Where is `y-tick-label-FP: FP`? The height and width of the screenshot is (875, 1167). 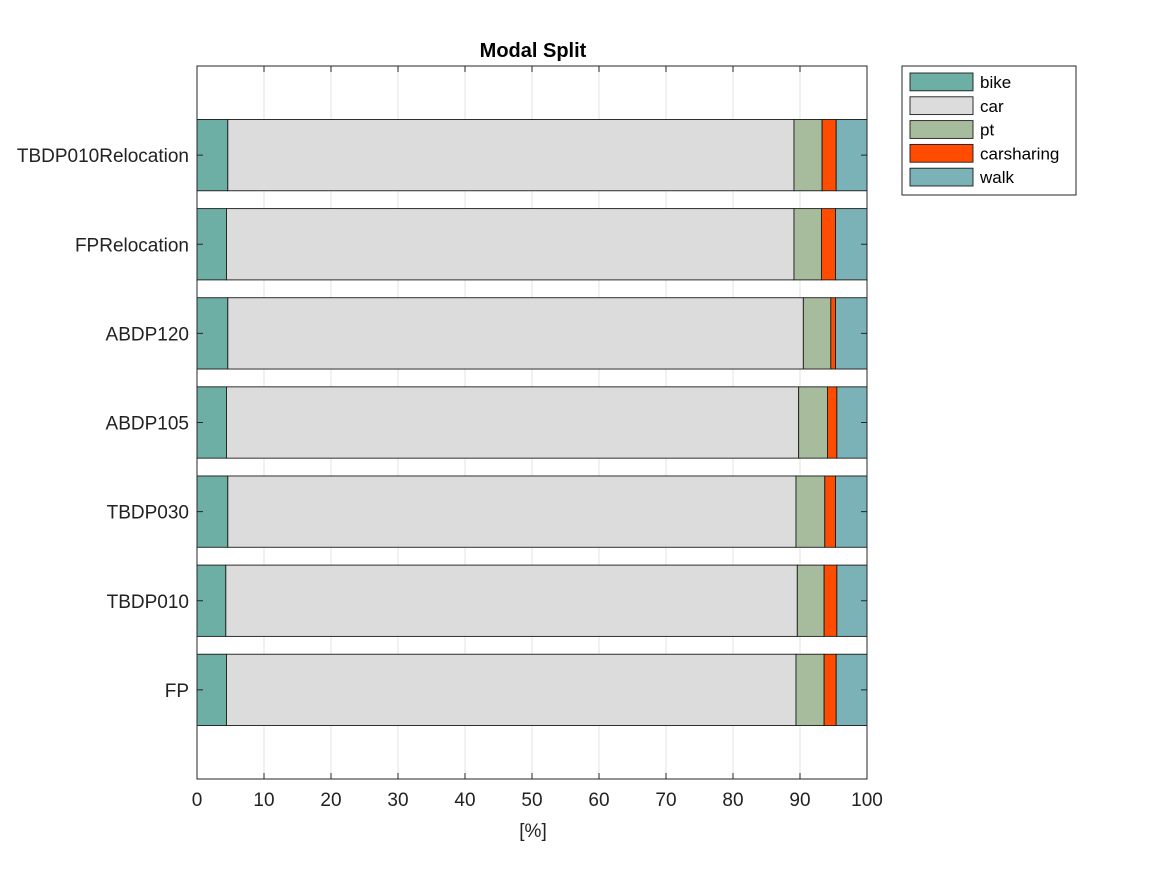
y-tick-label-FP: FP is located at coordinates (177, 691).